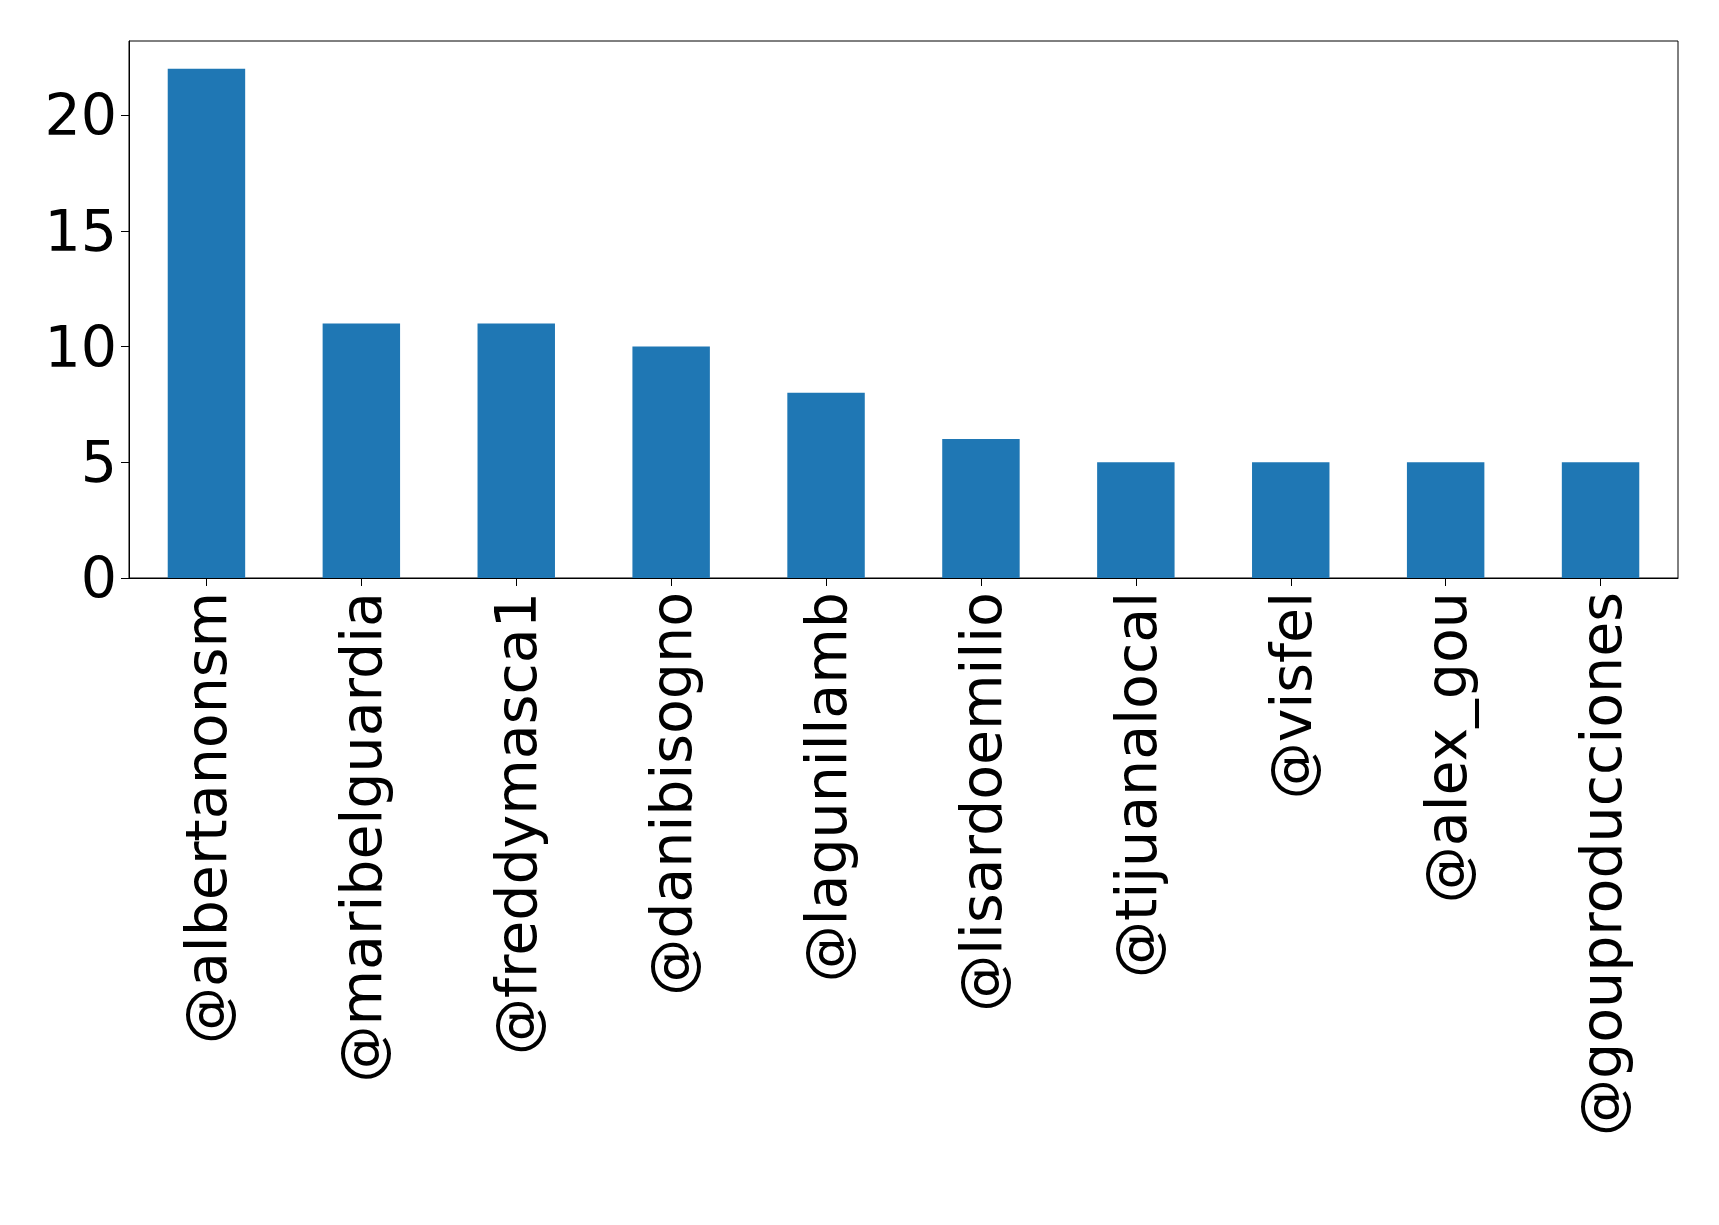 This screenshot has width=1719, height=1225. What do you see at coordinates (1445, 748) in the screenshot?
I see `x-tick-label: @alex_gou` at bounding box center [1445, 748].